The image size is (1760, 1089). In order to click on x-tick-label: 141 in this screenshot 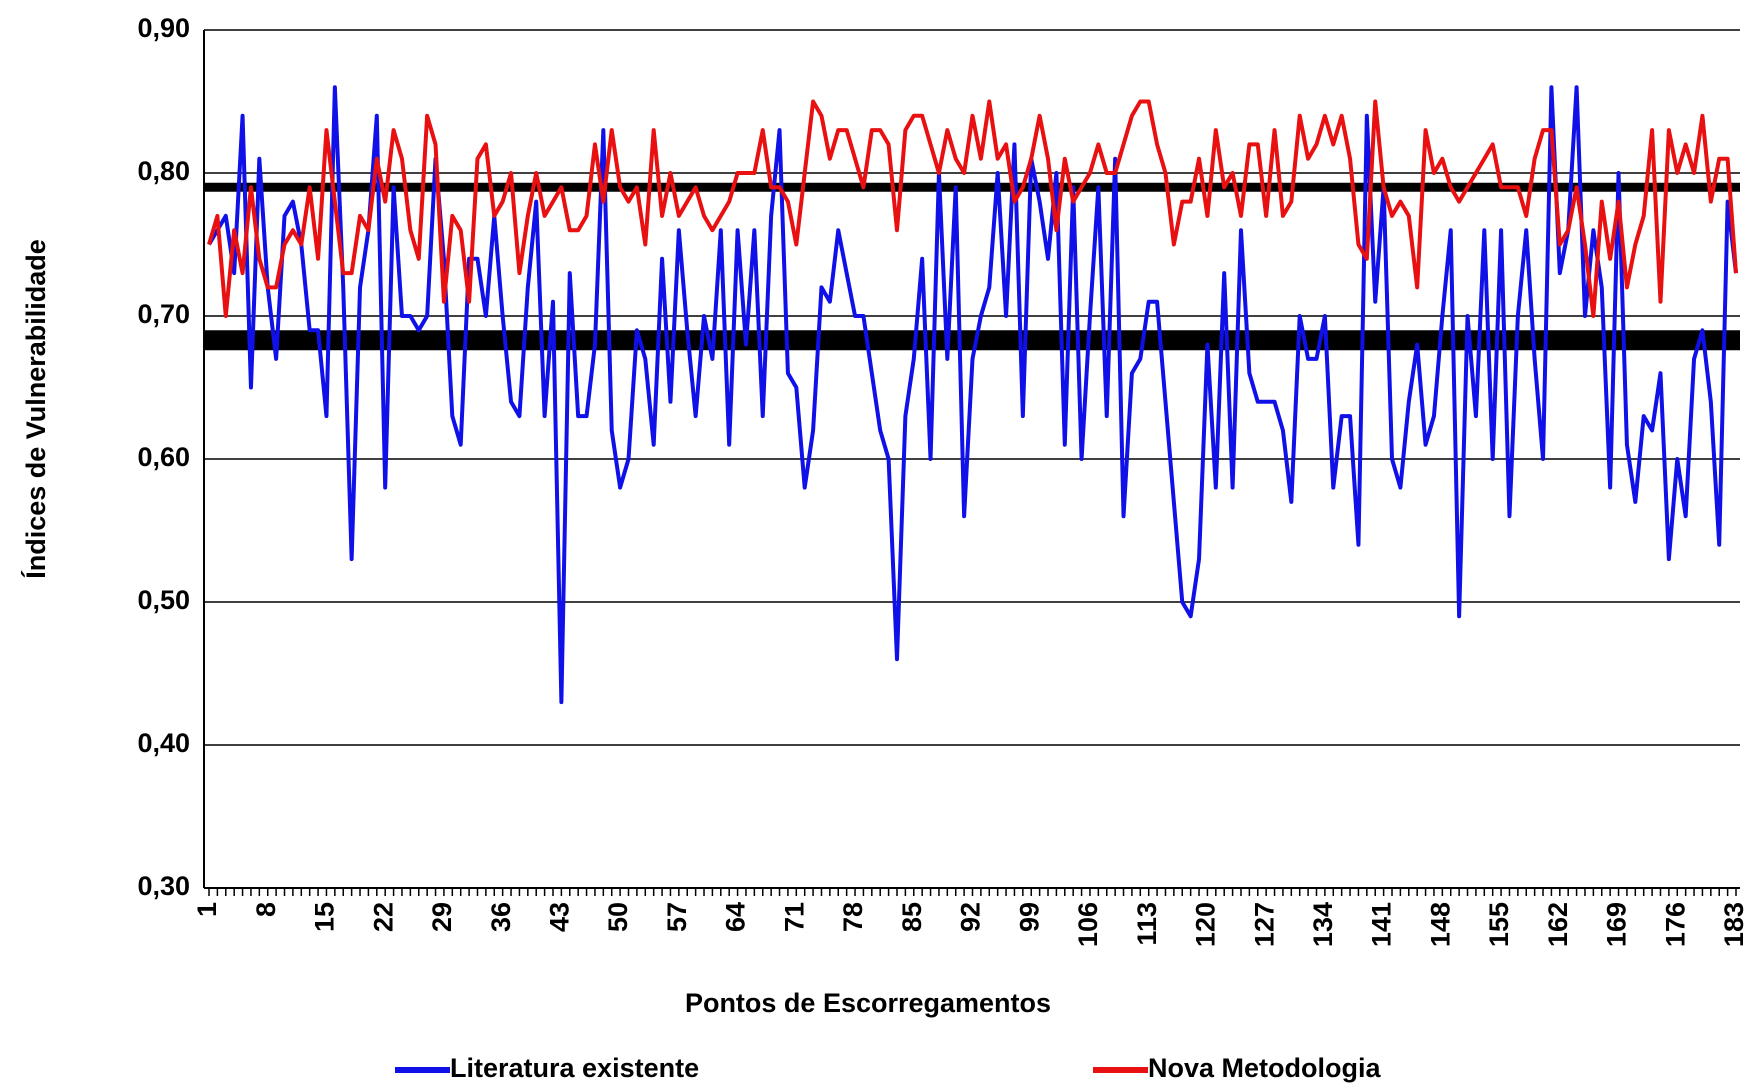, I will do `click(1382, 924)`.